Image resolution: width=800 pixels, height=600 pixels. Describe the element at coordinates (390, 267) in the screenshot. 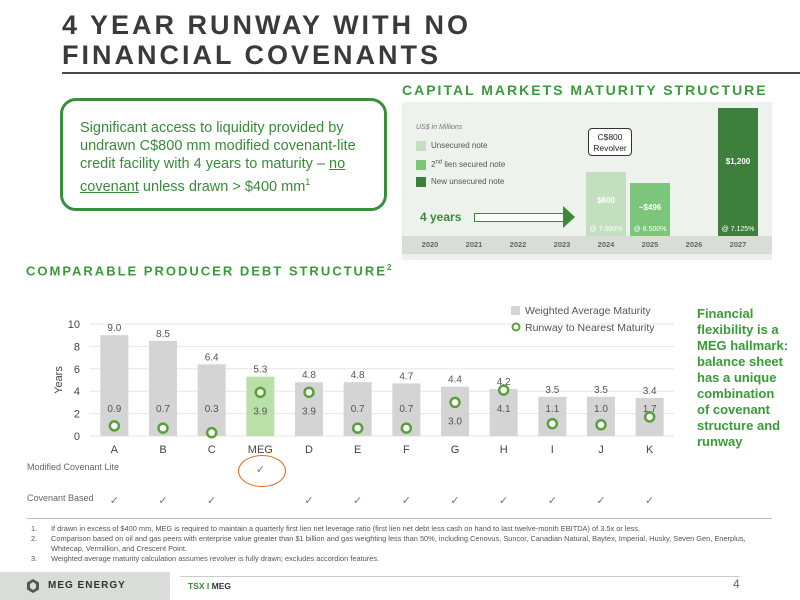

I see `comparable-footnote-ref: 2` at that location.